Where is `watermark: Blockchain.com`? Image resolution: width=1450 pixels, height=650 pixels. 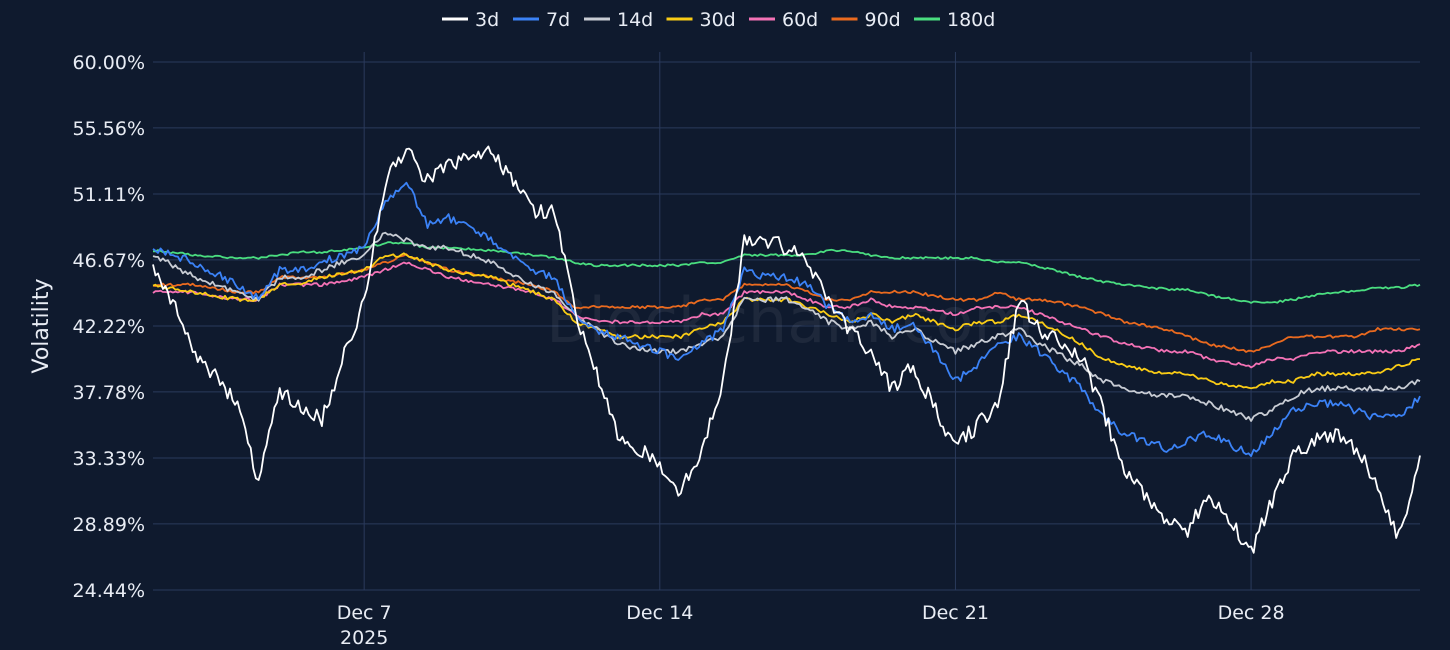 watermark: Blockchain.com is located at coordinates (790, 320).